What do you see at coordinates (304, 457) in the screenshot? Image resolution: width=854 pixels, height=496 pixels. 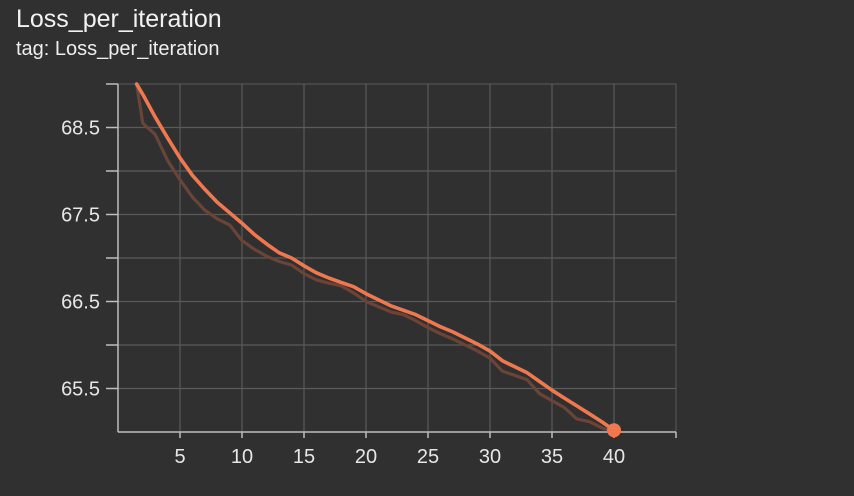 I see `x-tick-label: 15` at bounding box center [304, 457].